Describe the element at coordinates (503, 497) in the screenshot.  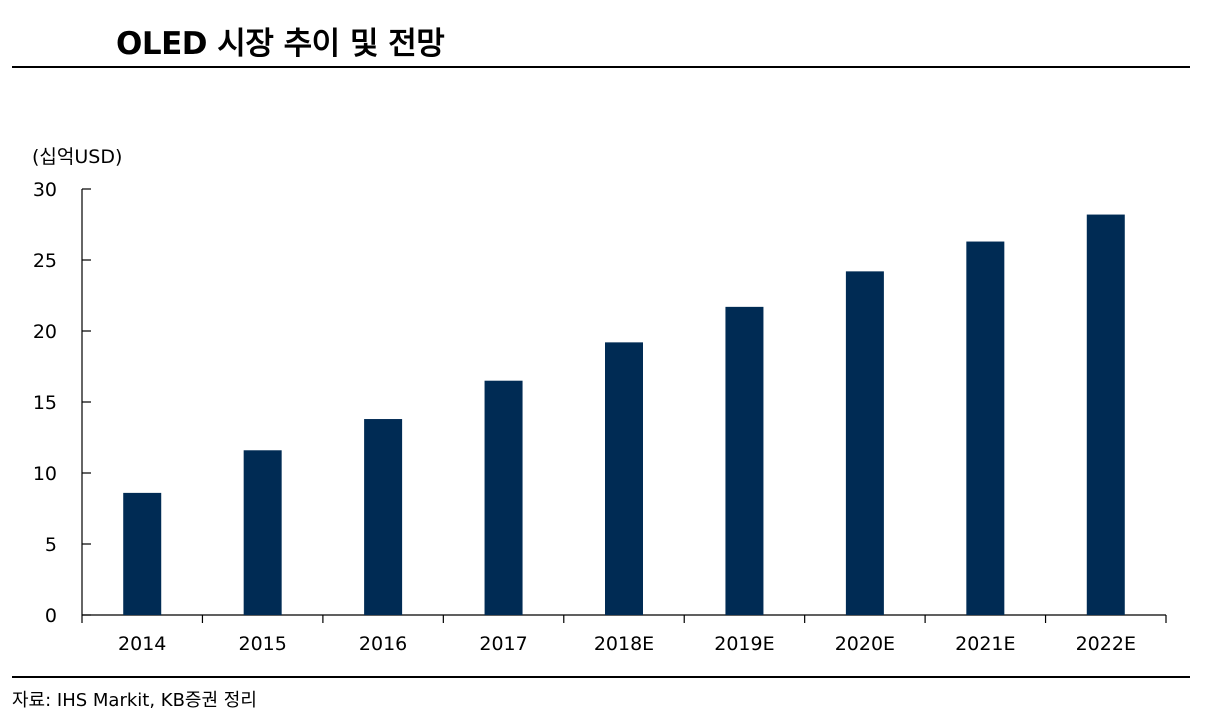
I see `bar-2017` at that location.